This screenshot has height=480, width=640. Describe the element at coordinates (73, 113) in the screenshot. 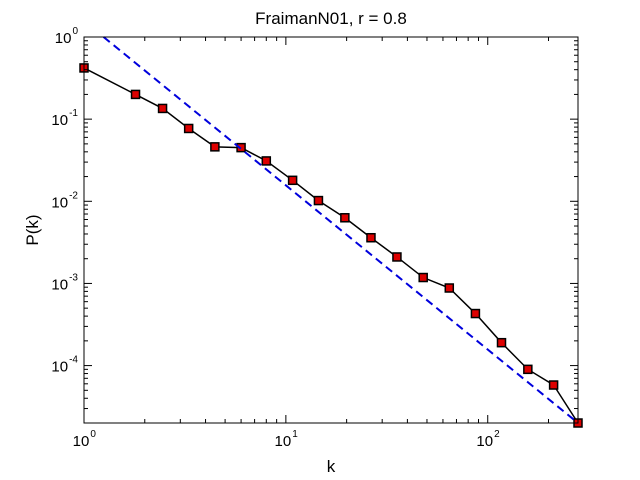

I see `y-tick-label-exp: -1` at that location.